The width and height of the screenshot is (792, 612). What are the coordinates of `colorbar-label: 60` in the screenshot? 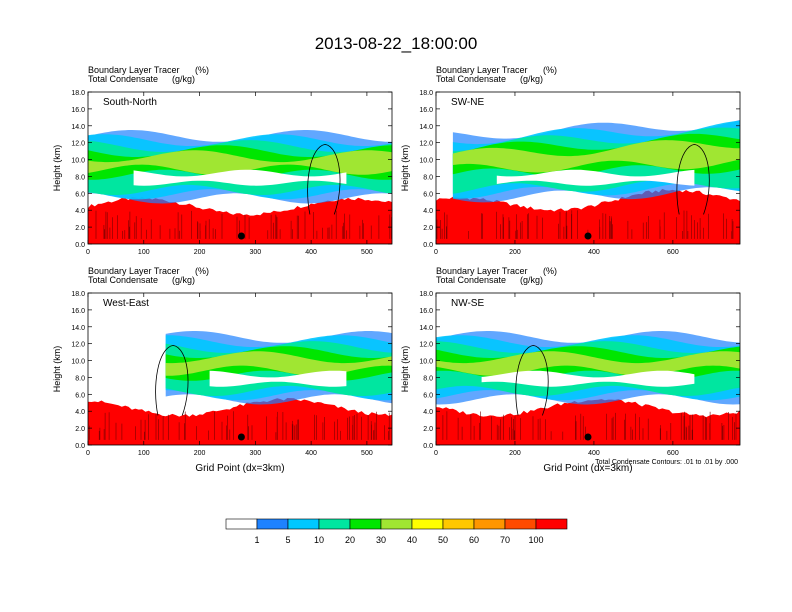 It's located at (474, 540).